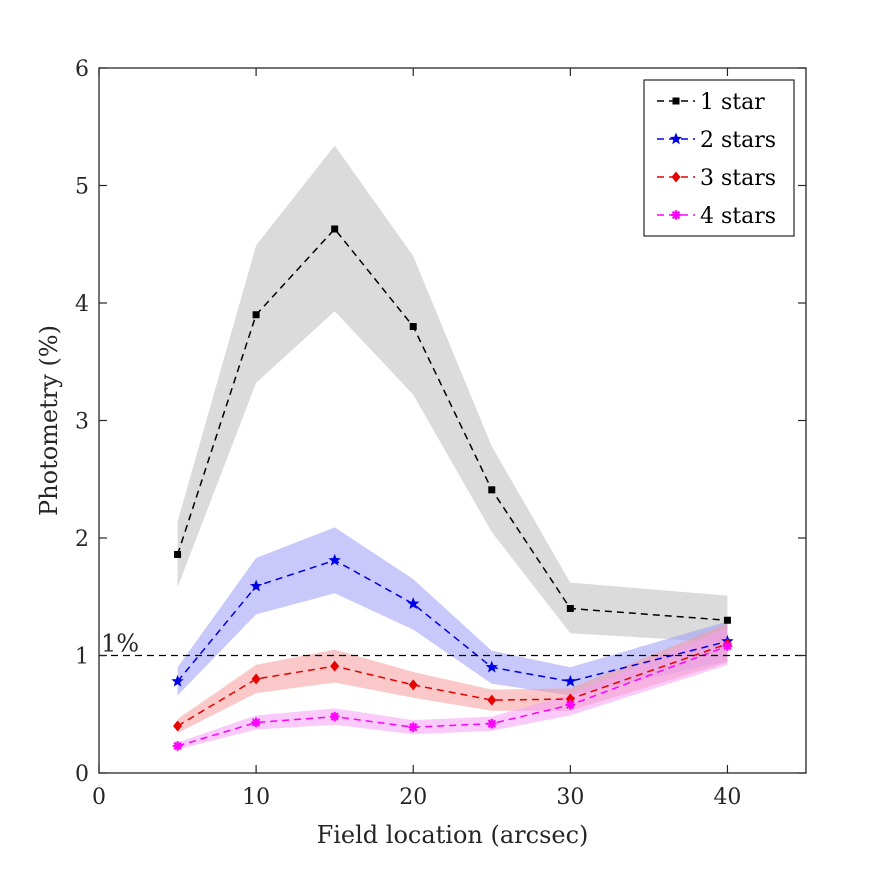 The width and height of the screenshot is (872, 872). I want to click on y-tick-label: 3, so click(82, 422).